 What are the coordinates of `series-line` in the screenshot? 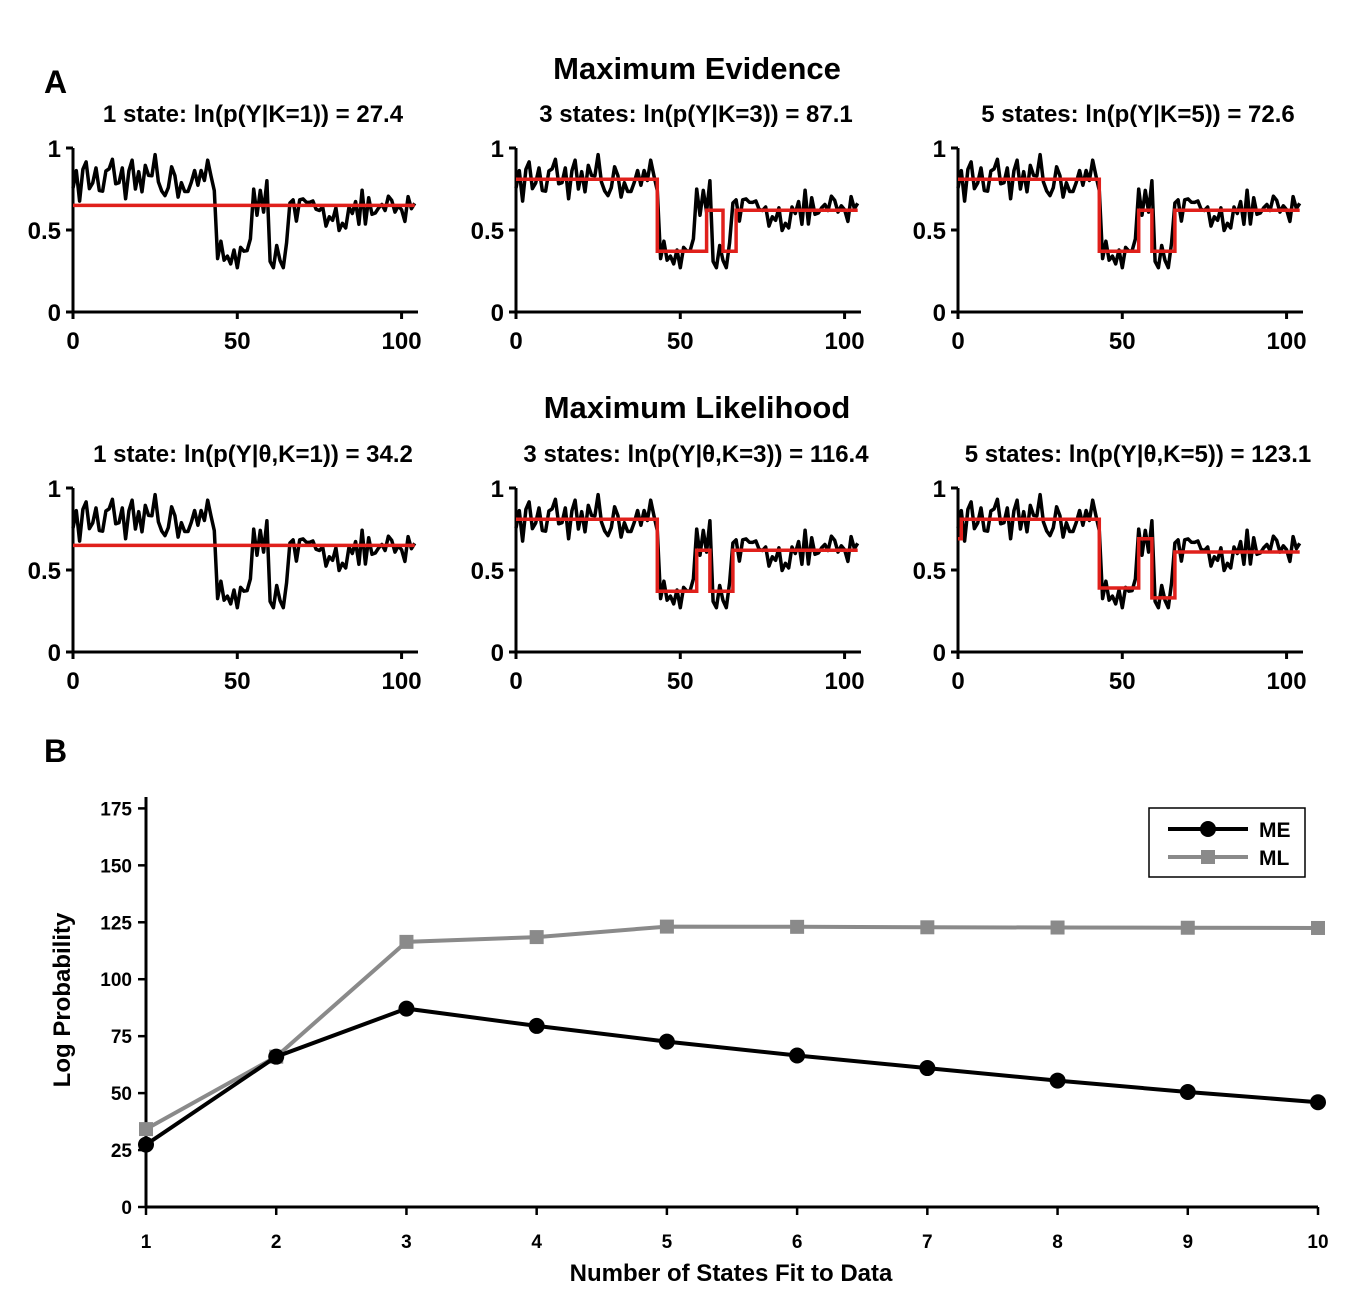 It's located at (731, 1076).